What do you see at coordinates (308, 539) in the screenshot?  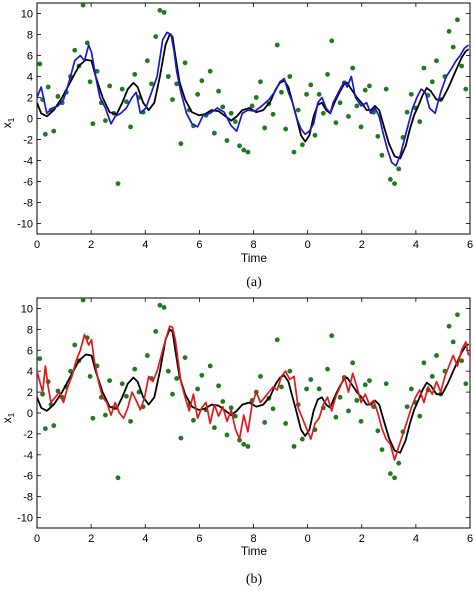 I see `x-tick-label: 0` at bounding box center [308, 539].